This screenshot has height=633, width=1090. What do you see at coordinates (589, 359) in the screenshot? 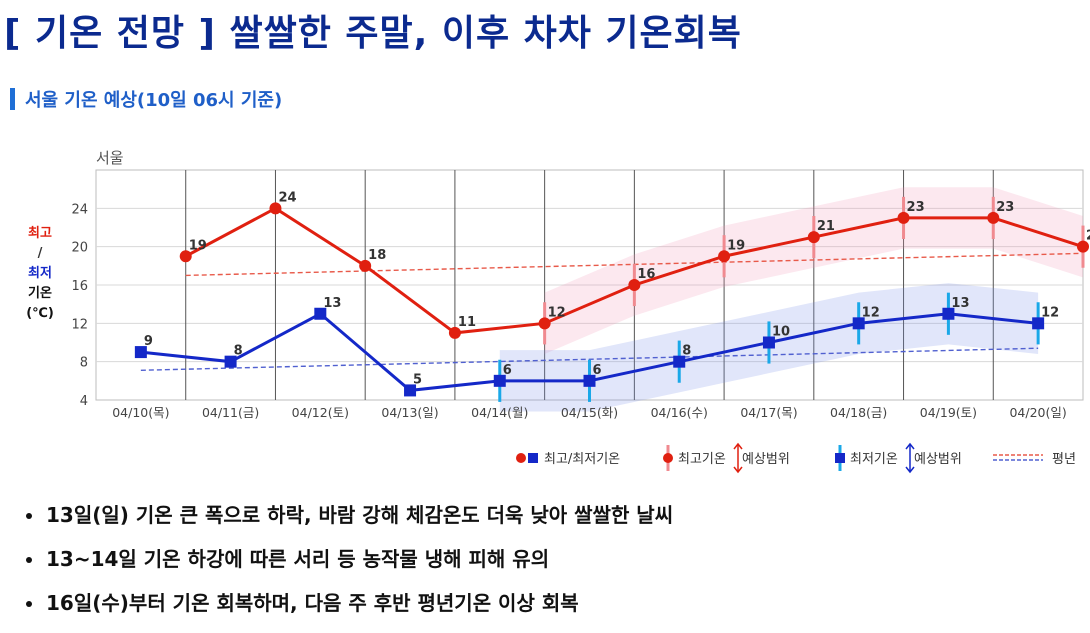
I see `normal-min-line` at bounding box center [589, 359].